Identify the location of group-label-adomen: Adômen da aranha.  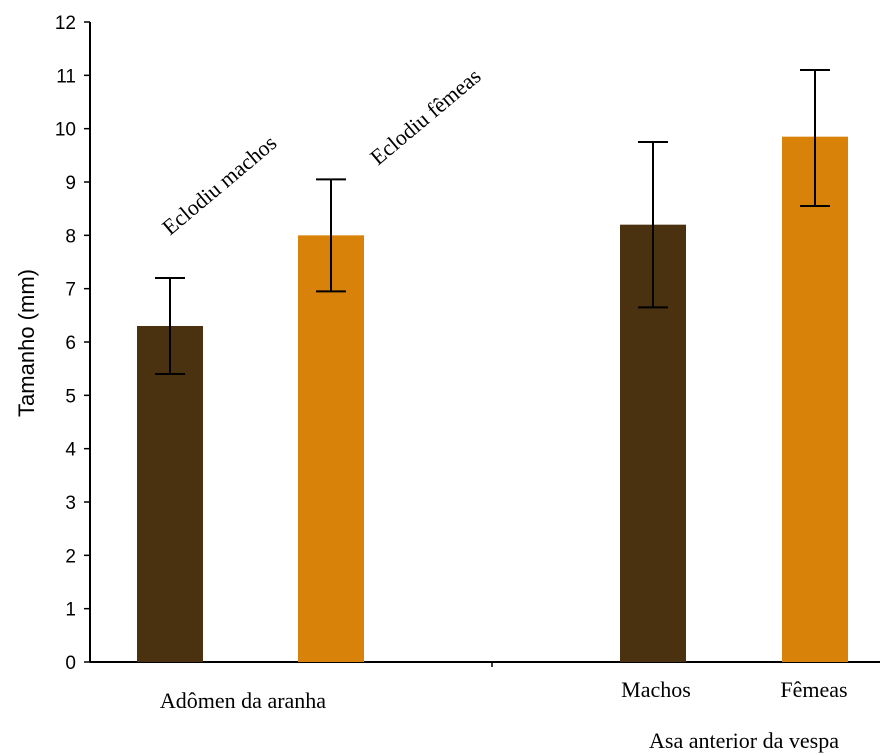
(243, 700).